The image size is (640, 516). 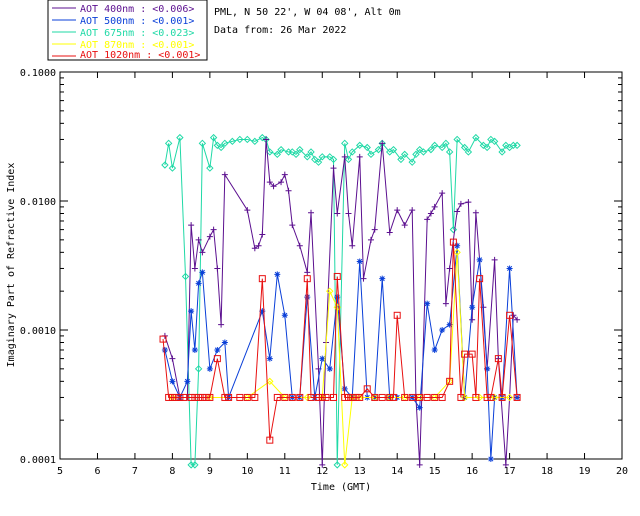 I want to click on legend-label-2: AOT 675nm : <0.023>, so click(x=137, y=33).